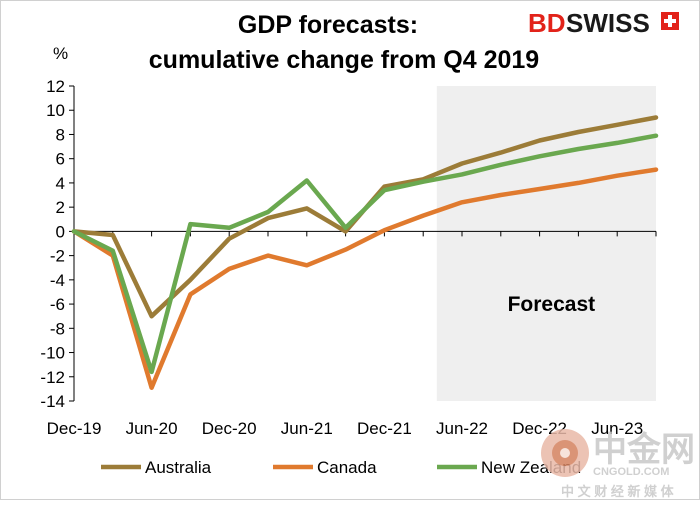 This screenshot has width=700, height=506. I want to click on y-axis-ticks: 12 10 8 6 4 2 0 -2 -4 -6 -8 -10 -12 -14, so click(57, 244).